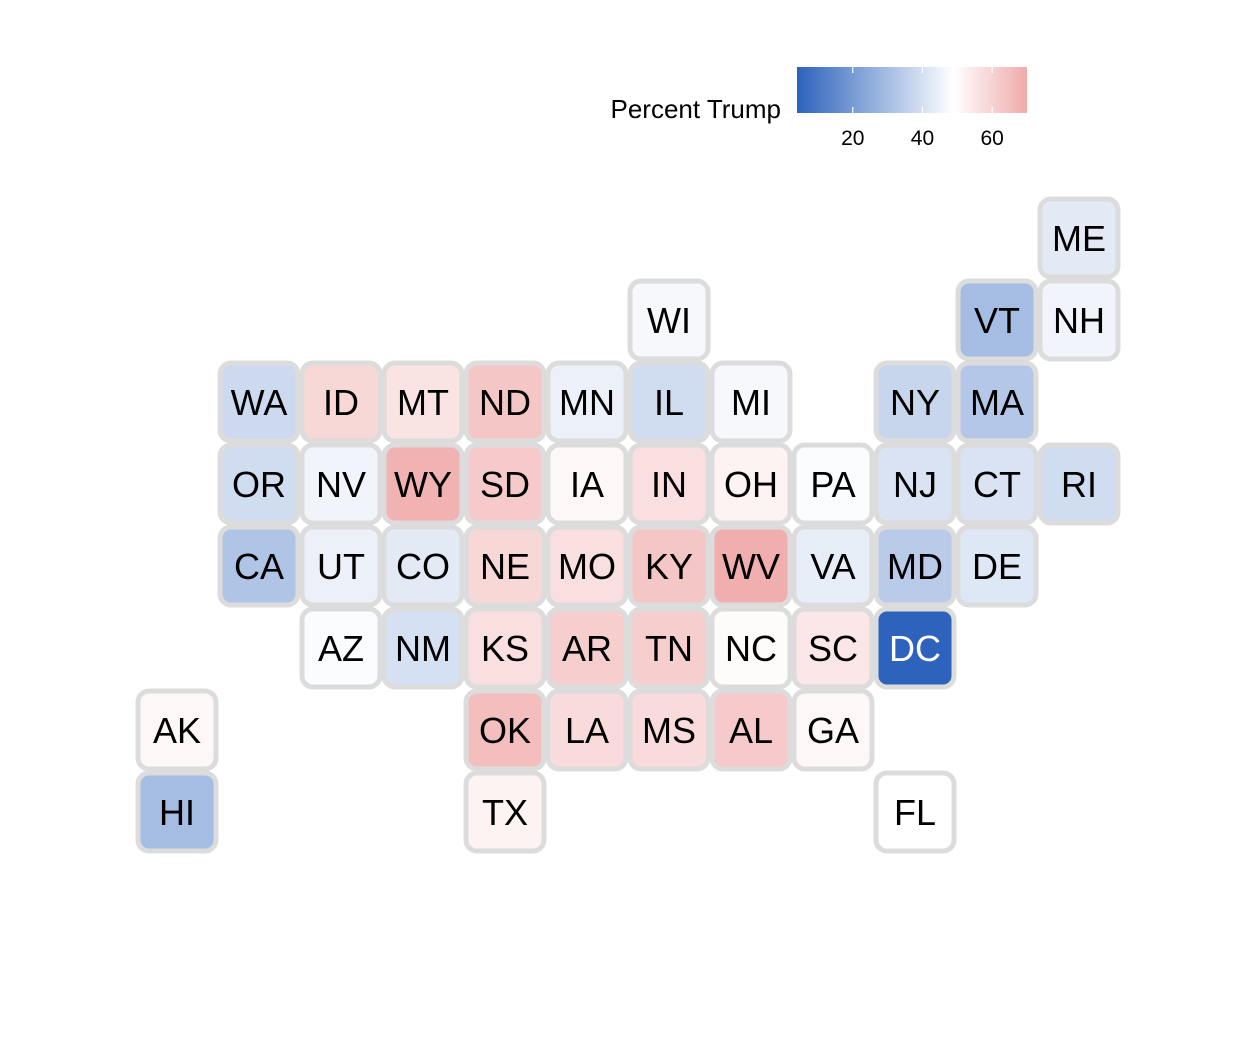 This screenshot has height=1056, width=1248. I want to click on legend-tick-label: 60, so click(991, 138).